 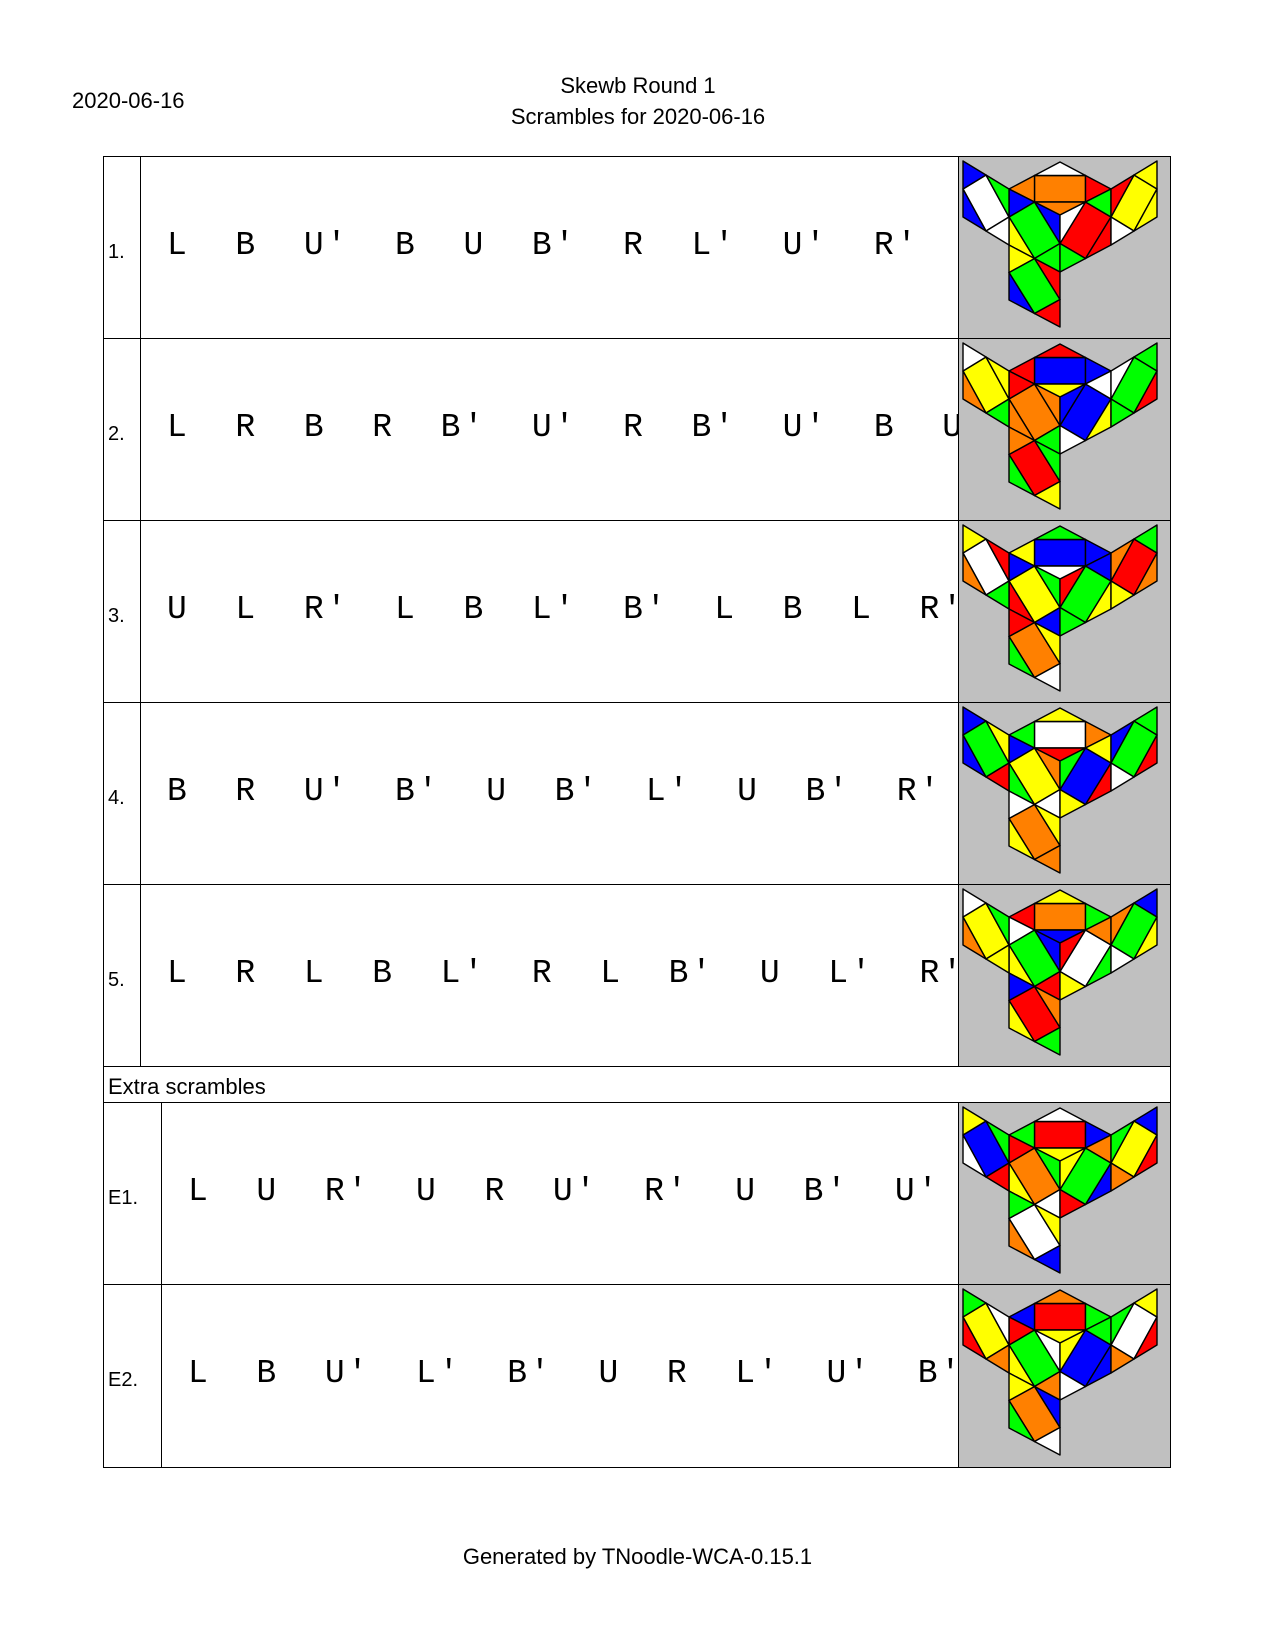 I want to click on scramble-number: 5., so click(x=116, y=980).